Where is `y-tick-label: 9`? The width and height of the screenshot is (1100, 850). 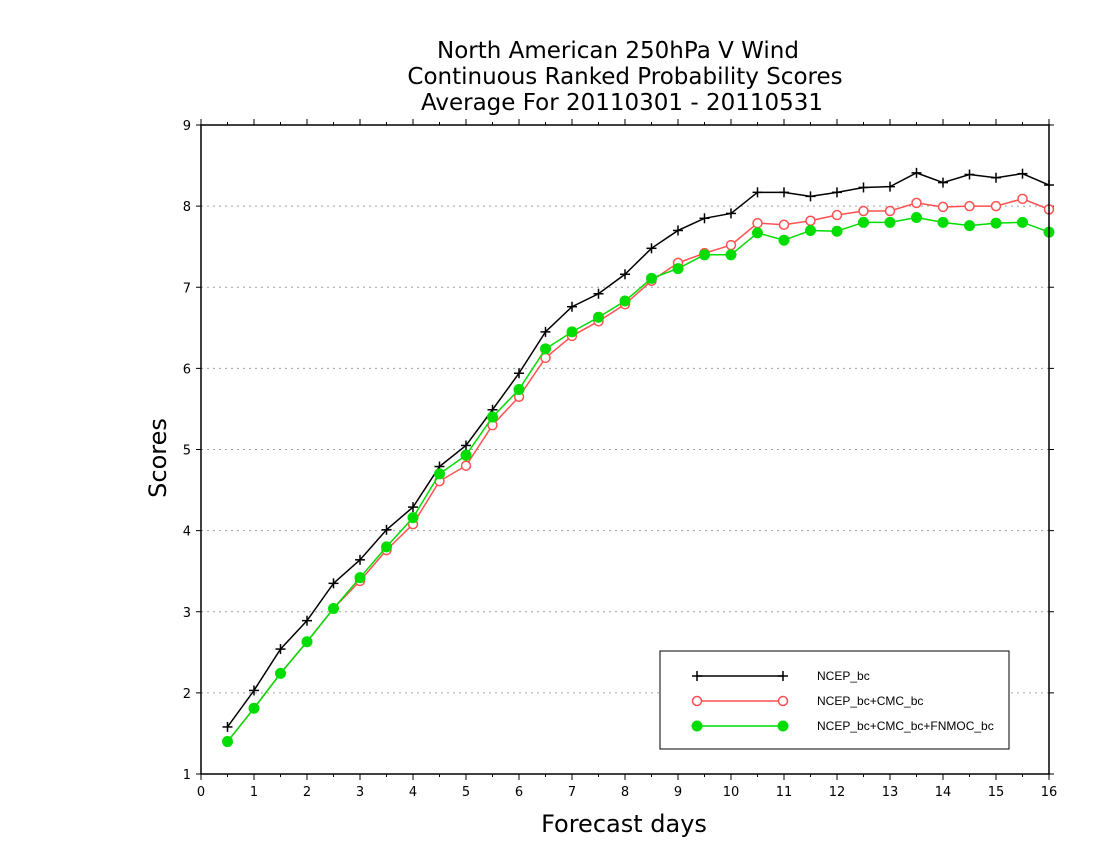
y-tick-label: 9 is located at coordinates (187, 126).